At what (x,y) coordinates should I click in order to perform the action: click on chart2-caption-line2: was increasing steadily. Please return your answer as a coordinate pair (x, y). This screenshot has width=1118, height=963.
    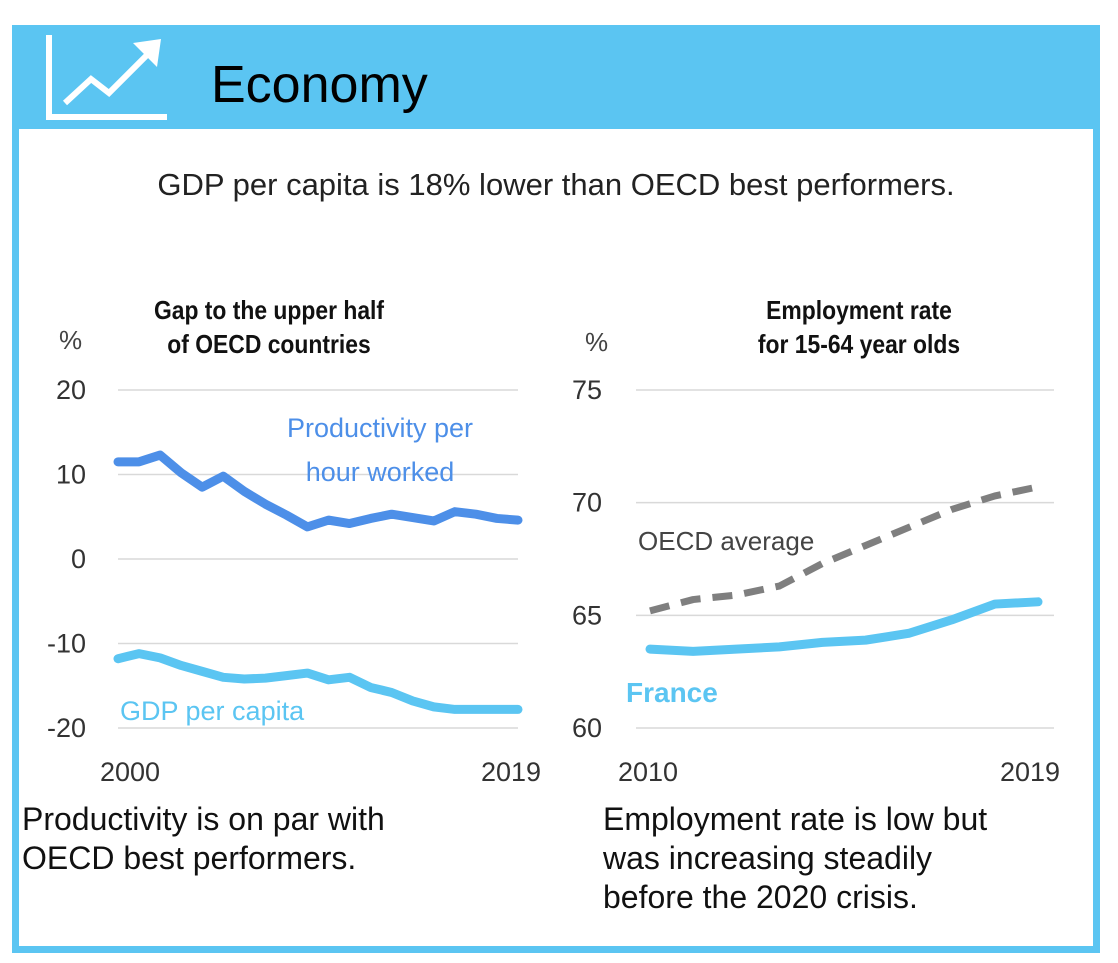
    Looking at the image, I should click on (768, 858).